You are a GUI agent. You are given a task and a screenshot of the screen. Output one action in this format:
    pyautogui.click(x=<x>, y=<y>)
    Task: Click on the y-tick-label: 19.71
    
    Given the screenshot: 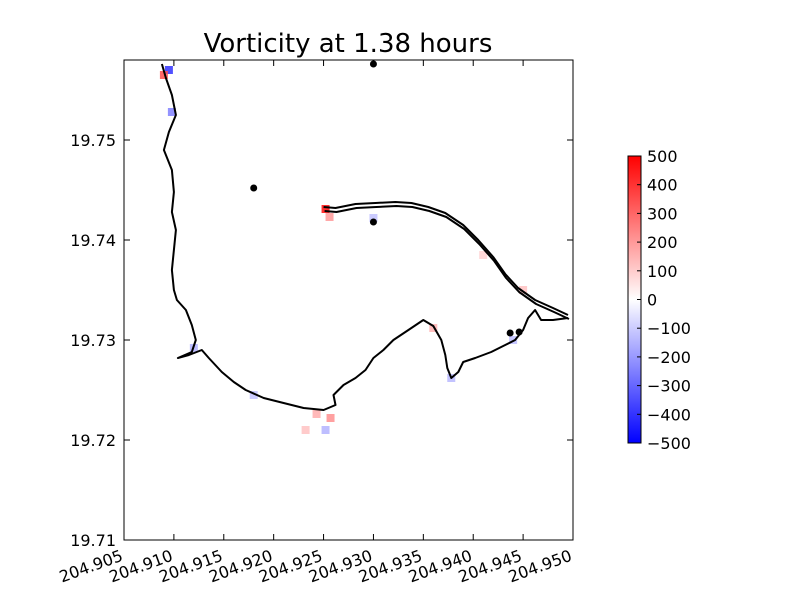 What is the action you would take?
    pyautogui.click(x=93, y=540)
    